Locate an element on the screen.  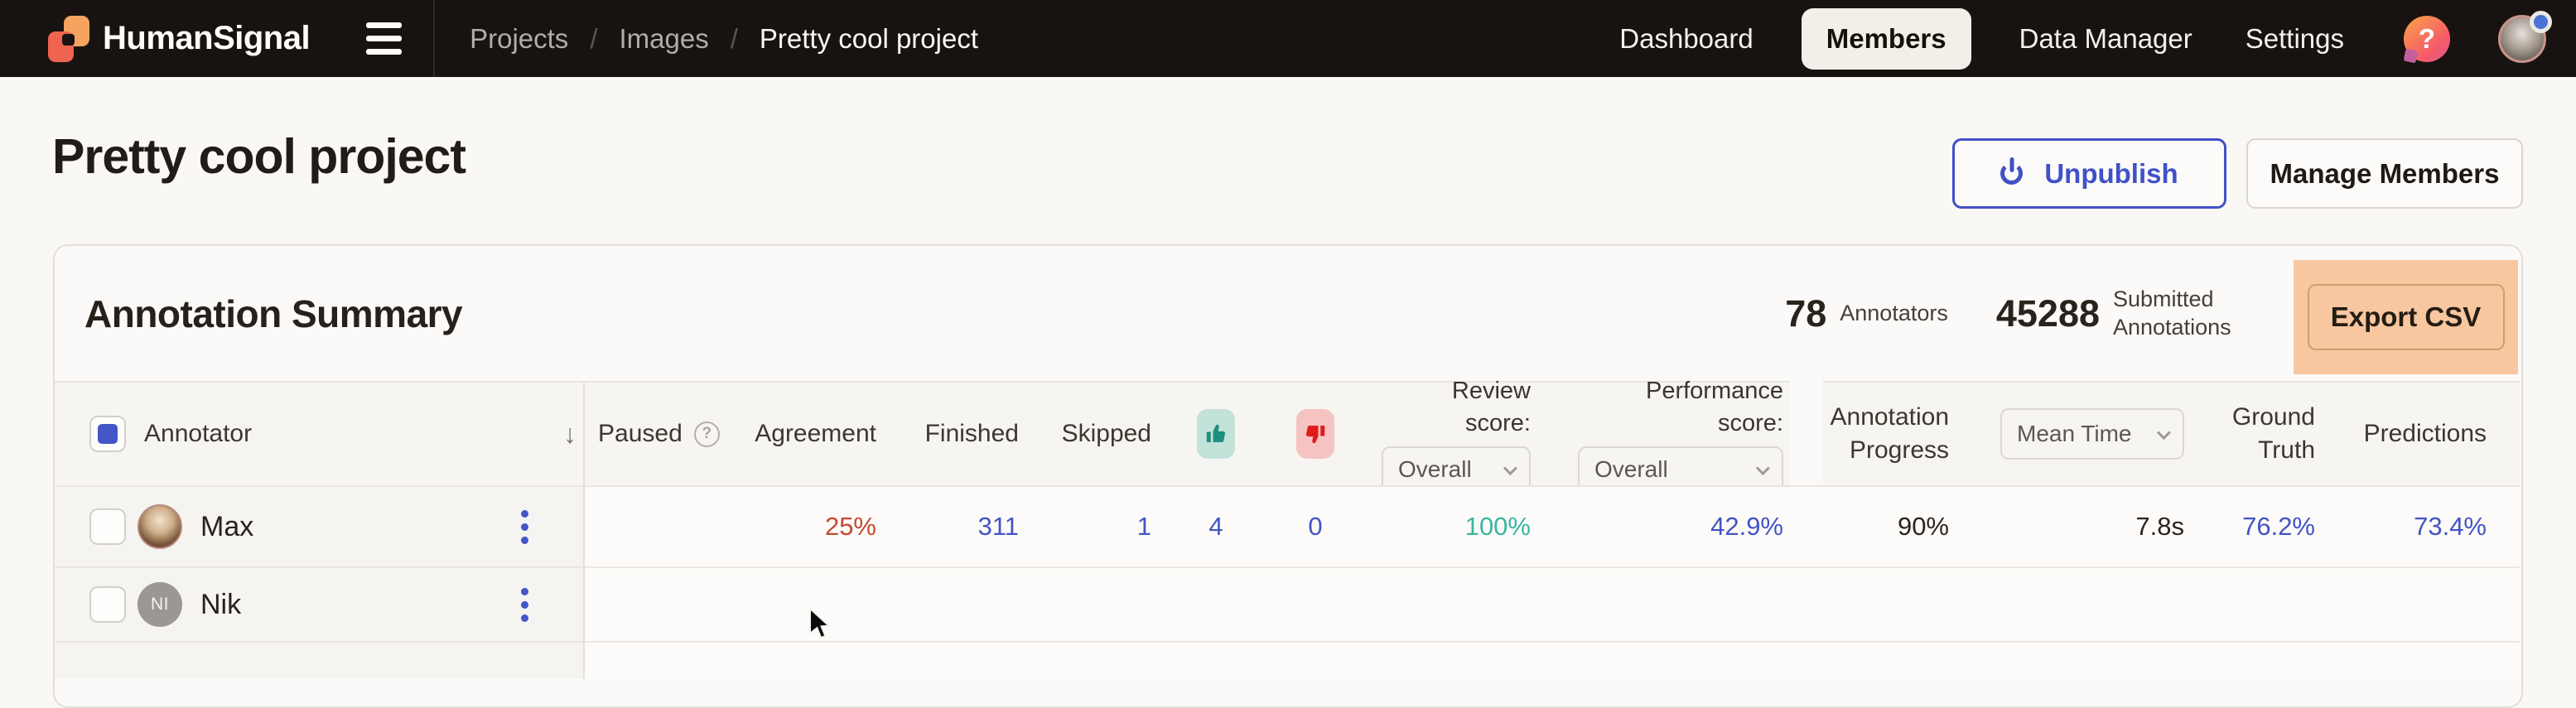
progress-cell is located at coordinates (1873, 603).